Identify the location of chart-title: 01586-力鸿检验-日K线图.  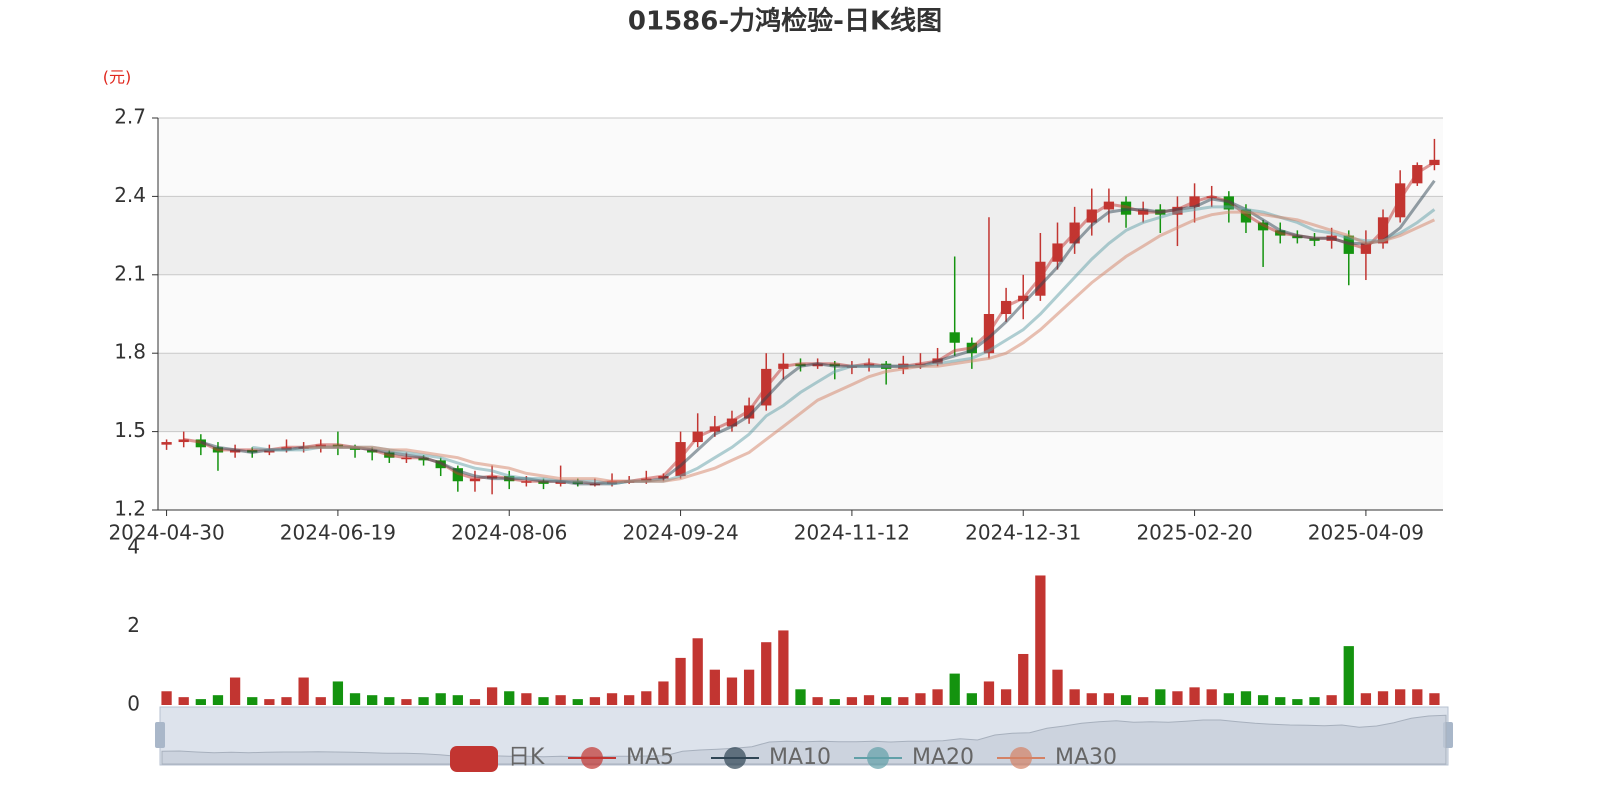
(785, 21).